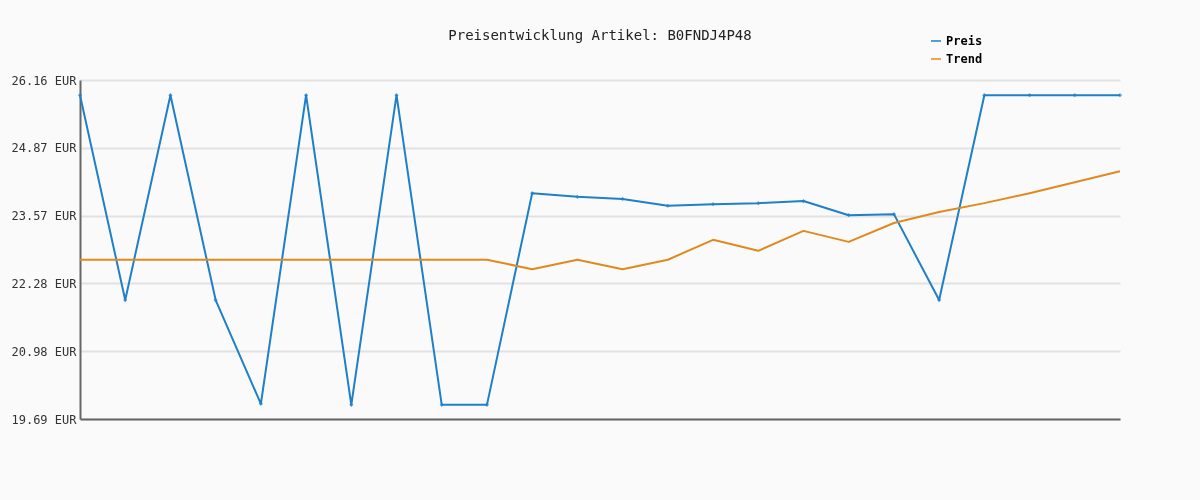 This screenshot has height=500, width=1200. What do you see at coordinates (44, 80) in the screenshot?
I see `y-tick-label: 26.16 EUR` at bounding box center [44, 80].